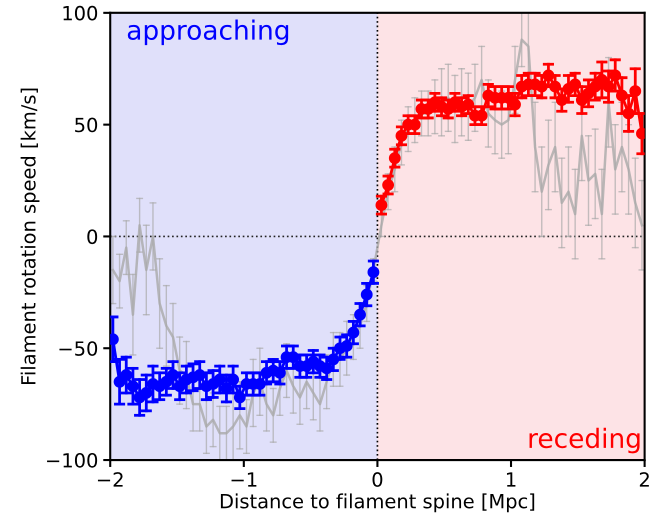 This screenshot has height=514, width=668. What do you see at coordinates (78, 348) in the screenshot?
I see `y-tick-label: −50` at bounding box center [78, 348].